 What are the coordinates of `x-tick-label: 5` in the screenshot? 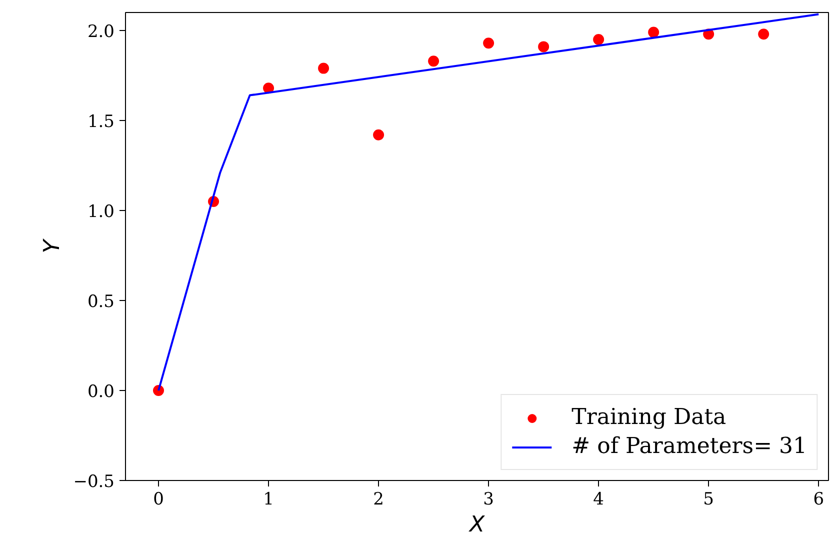 It's located at (708, 500).